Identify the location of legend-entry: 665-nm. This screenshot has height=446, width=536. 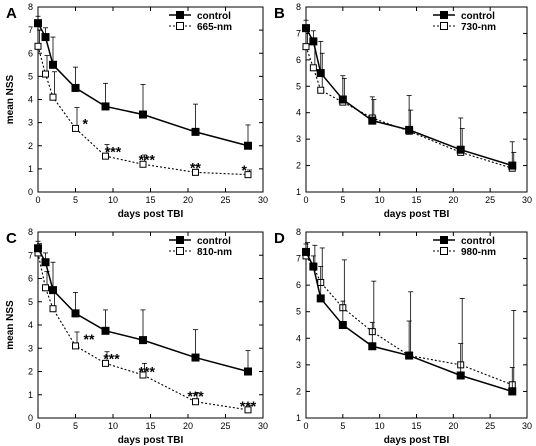
(200, 27).